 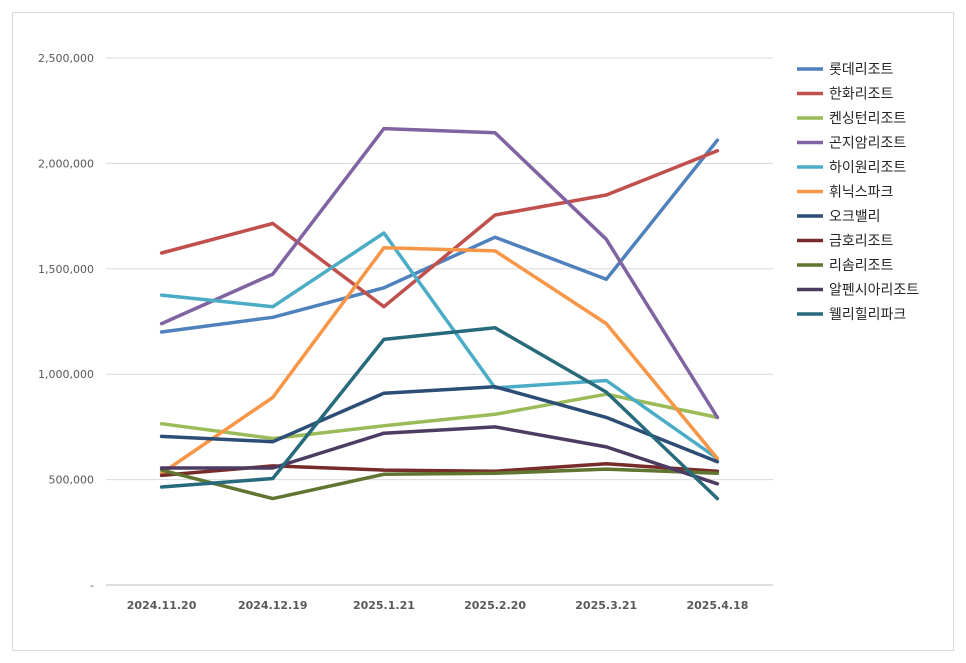 What do you see at coordinates (66, 374) in the screenshot?
I see `y-tick-label: 1,000,000` at bounding box center [66, 374].